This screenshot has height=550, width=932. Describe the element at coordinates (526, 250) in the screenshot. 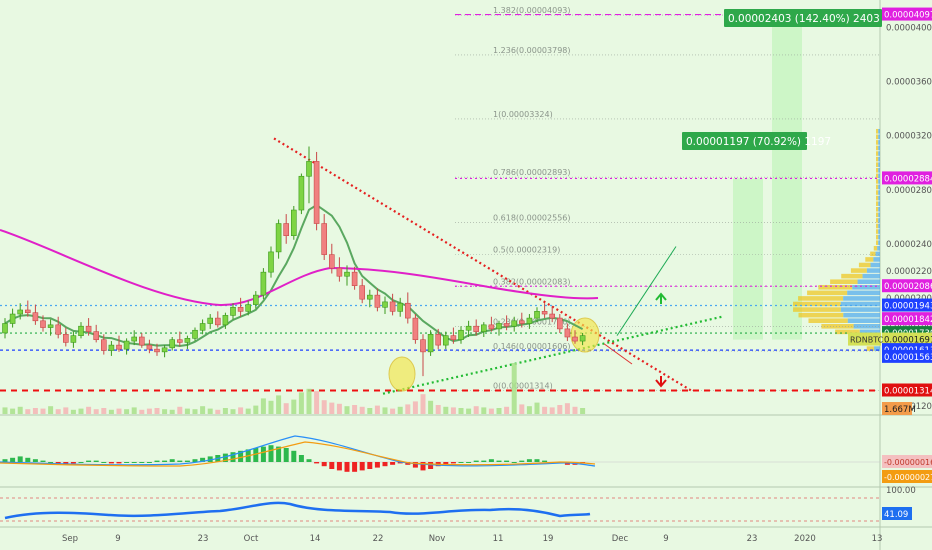

I see `fib-level-label: 0.5(0.00002319)` at that location.